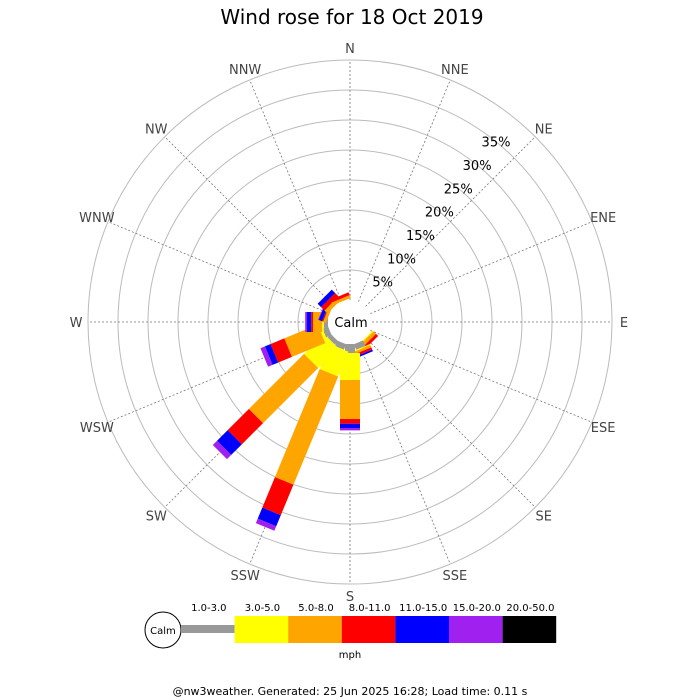 The height and width of the screenshot is (700, 700). What do you see at coordinates (481, 267) in the screenshot?
I see `spoke-ene` at bounding box center [481, 267].